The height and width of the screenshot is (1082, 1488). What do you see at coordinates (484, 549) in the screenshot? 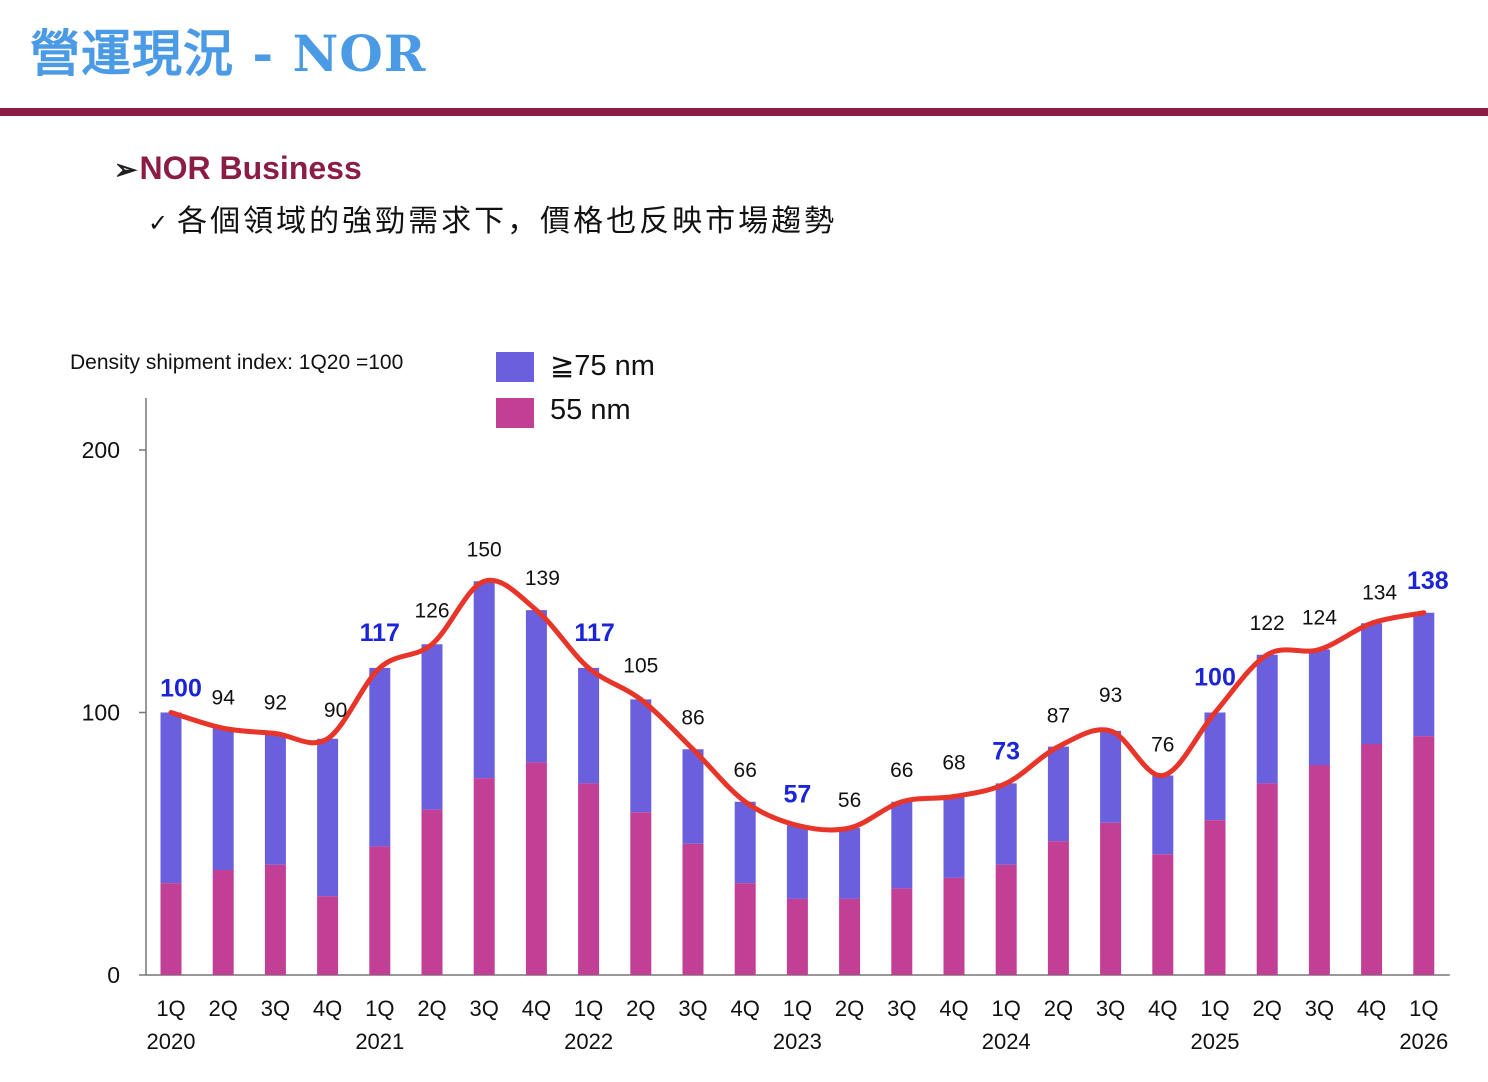
I see `data-label: 150` at bounding box center [484, 549].